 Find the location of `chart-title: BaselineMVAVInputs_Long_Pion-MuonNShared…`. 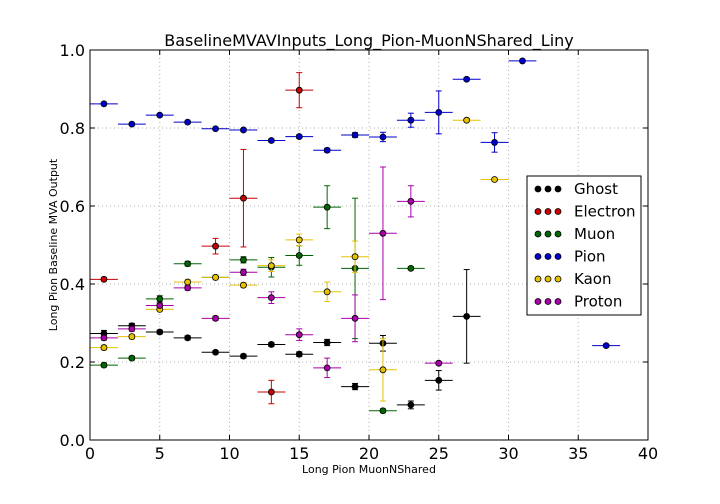

chart-title: BaselineMVAVInputs_Long_Pion-MuonNShared… is located at coordinates (369, 41).